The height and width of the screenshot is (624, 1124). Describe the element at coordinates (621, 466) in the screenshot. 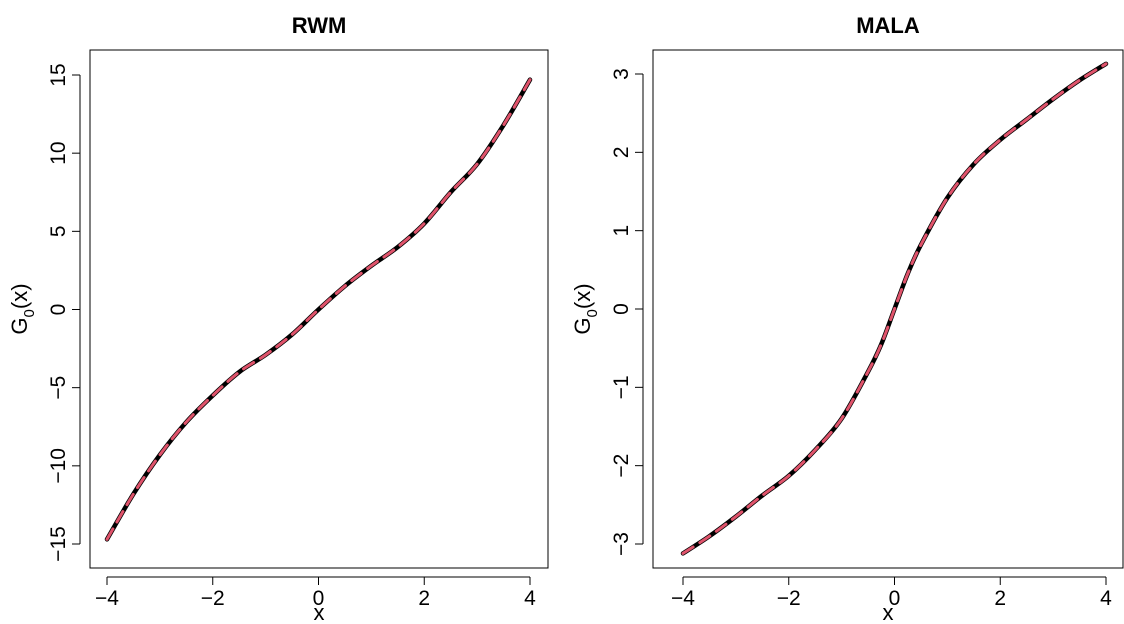

I see `y-tick-label: −2` at that location.